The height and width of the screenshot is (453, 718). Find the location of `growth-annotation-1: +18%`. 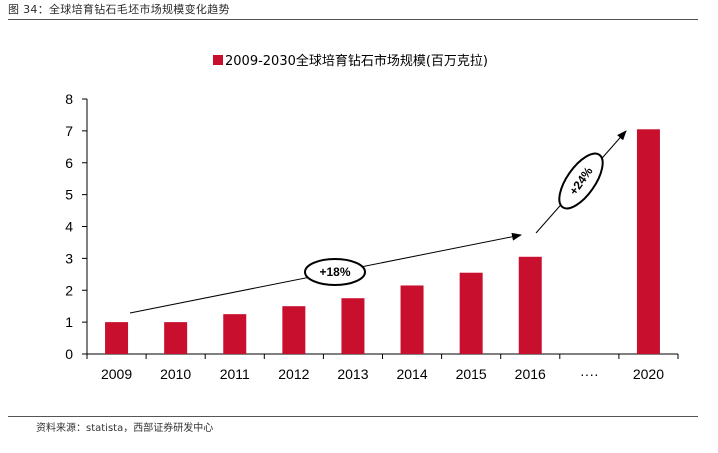

growth-annotation-1: +18% is located at coordinates (325, 273).